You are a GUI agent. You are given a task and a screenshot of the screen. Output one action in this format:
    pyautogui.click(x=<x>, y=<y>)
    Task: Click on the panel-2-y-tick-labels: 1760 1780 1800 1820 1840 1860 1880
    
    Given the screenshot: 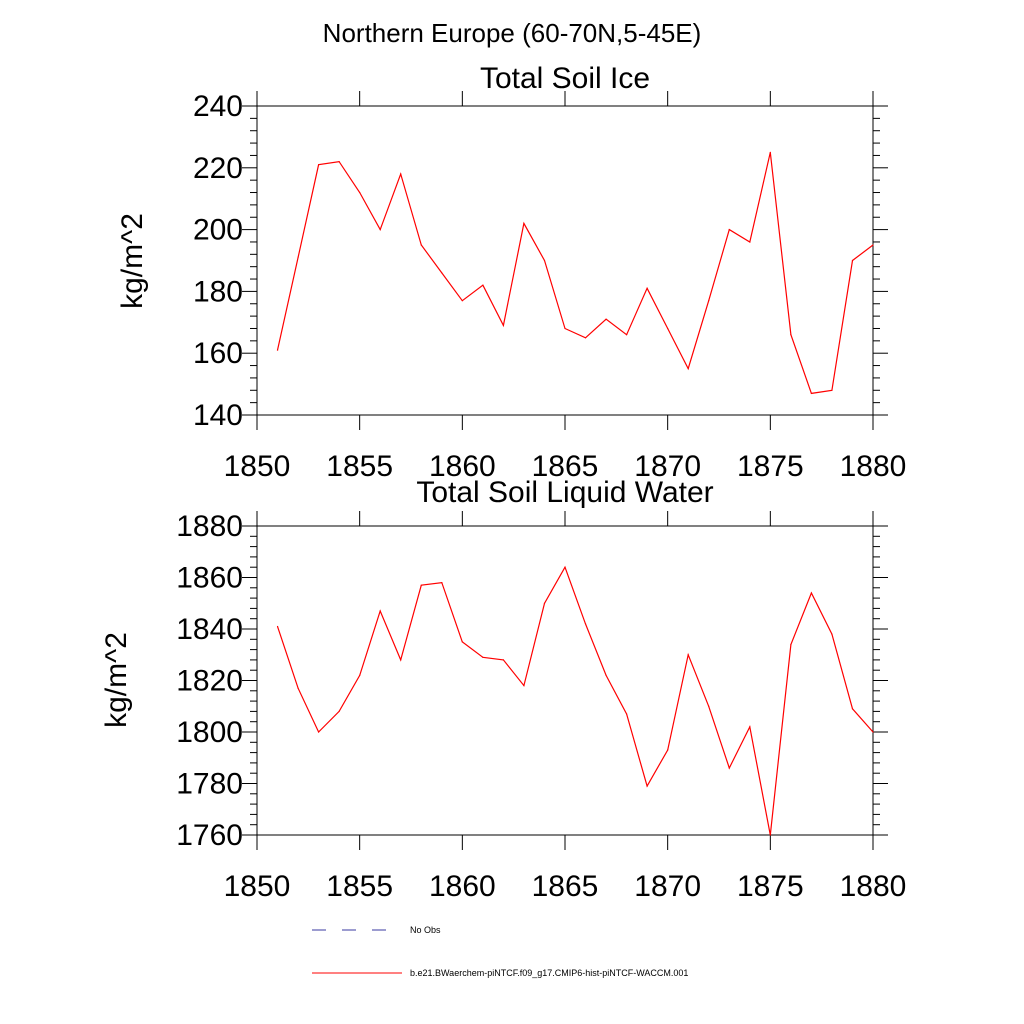 What is the action you would take?
    pyautogui.click(x=209, y=681)
    